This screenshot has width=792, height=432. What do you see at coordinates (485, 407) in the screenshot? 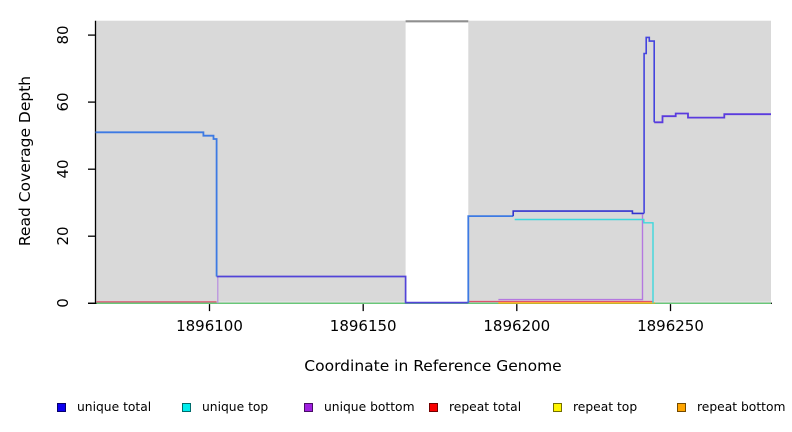
I see `legend-label-repeat-total: repeat total` at bounding box center [485, 407].